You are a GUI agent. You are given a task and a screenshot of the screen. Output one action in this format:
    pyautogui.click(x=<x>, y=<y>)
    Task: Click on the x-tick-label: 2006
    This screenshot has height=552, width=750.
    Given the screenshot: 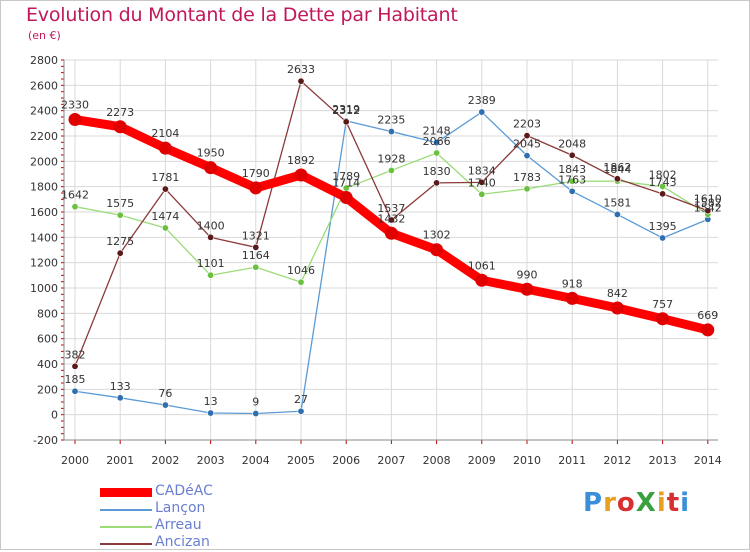 What is the action you would take?
    pyautogui.click(x=346, y=460)
    